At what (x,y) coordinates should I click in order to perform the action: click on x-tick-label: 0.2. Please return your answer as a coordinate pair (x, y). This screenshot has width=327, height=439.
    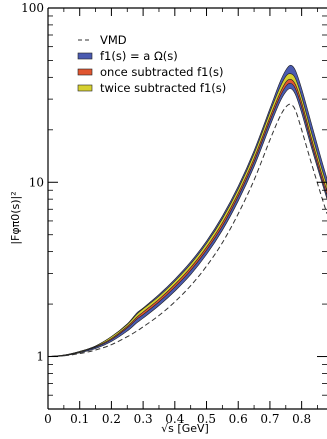
    Looking at the image, I should click on (111, 419).